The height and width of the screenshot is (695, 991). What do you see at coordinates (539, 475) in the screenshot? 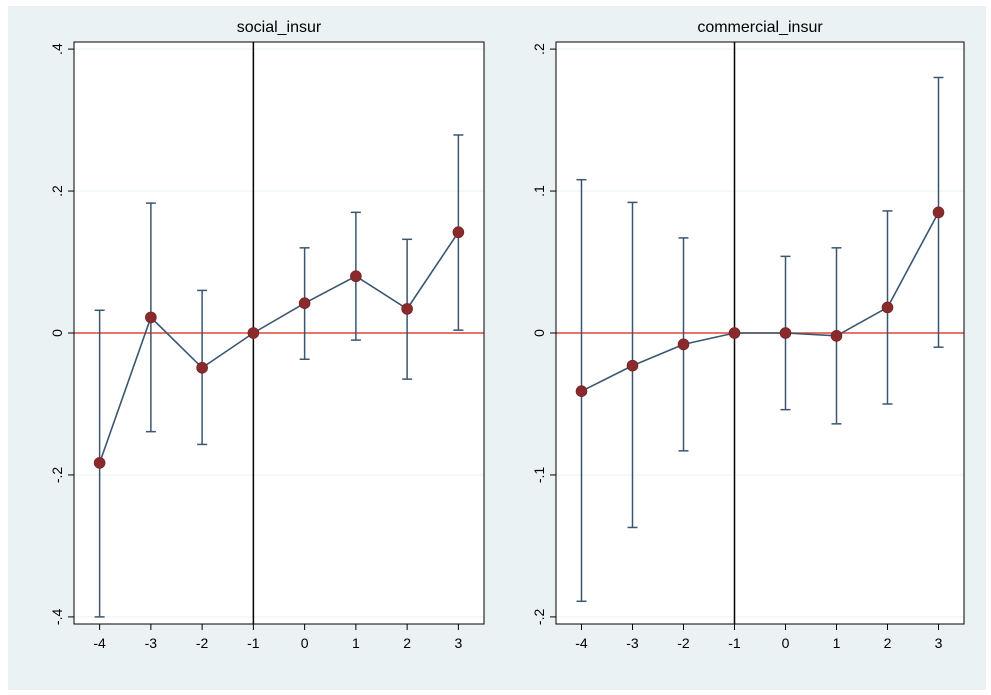
I see `y-tick-label: -.1` at bounding box center [539, 475].